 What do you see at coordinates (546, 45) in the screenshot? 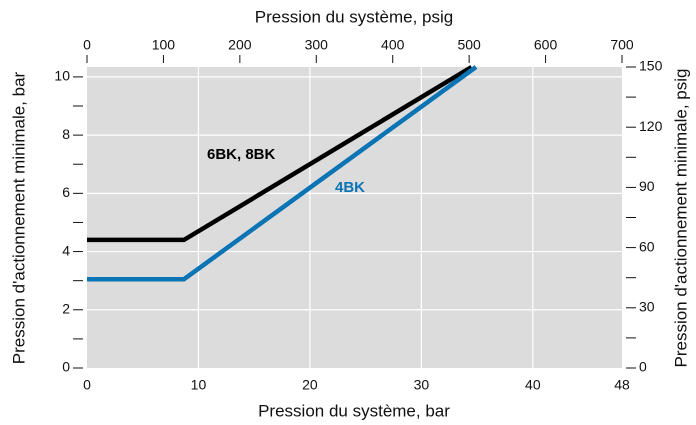
I see `x2-tick-label: 600` at bounding box center [546, 45].